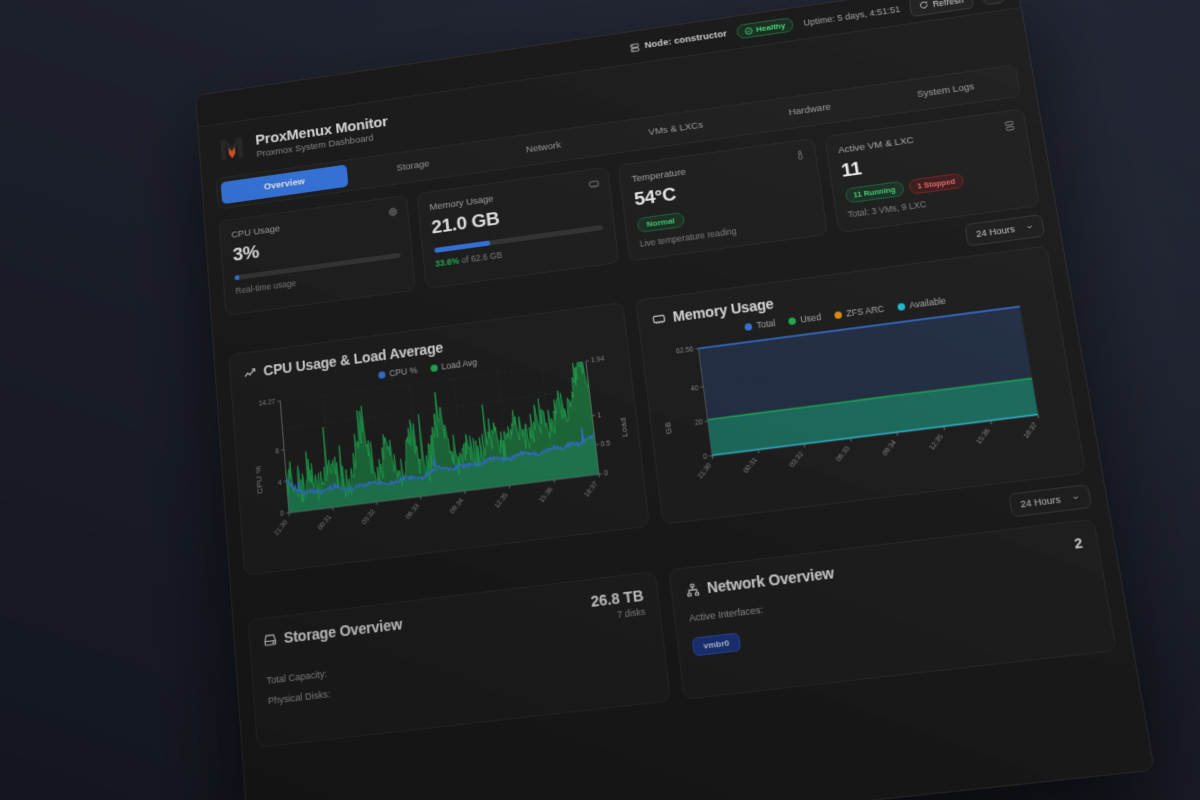  Describe the element at coordinates (660, 222) in the screenshot. I see `temperature-status-badge: Normal` at that location.